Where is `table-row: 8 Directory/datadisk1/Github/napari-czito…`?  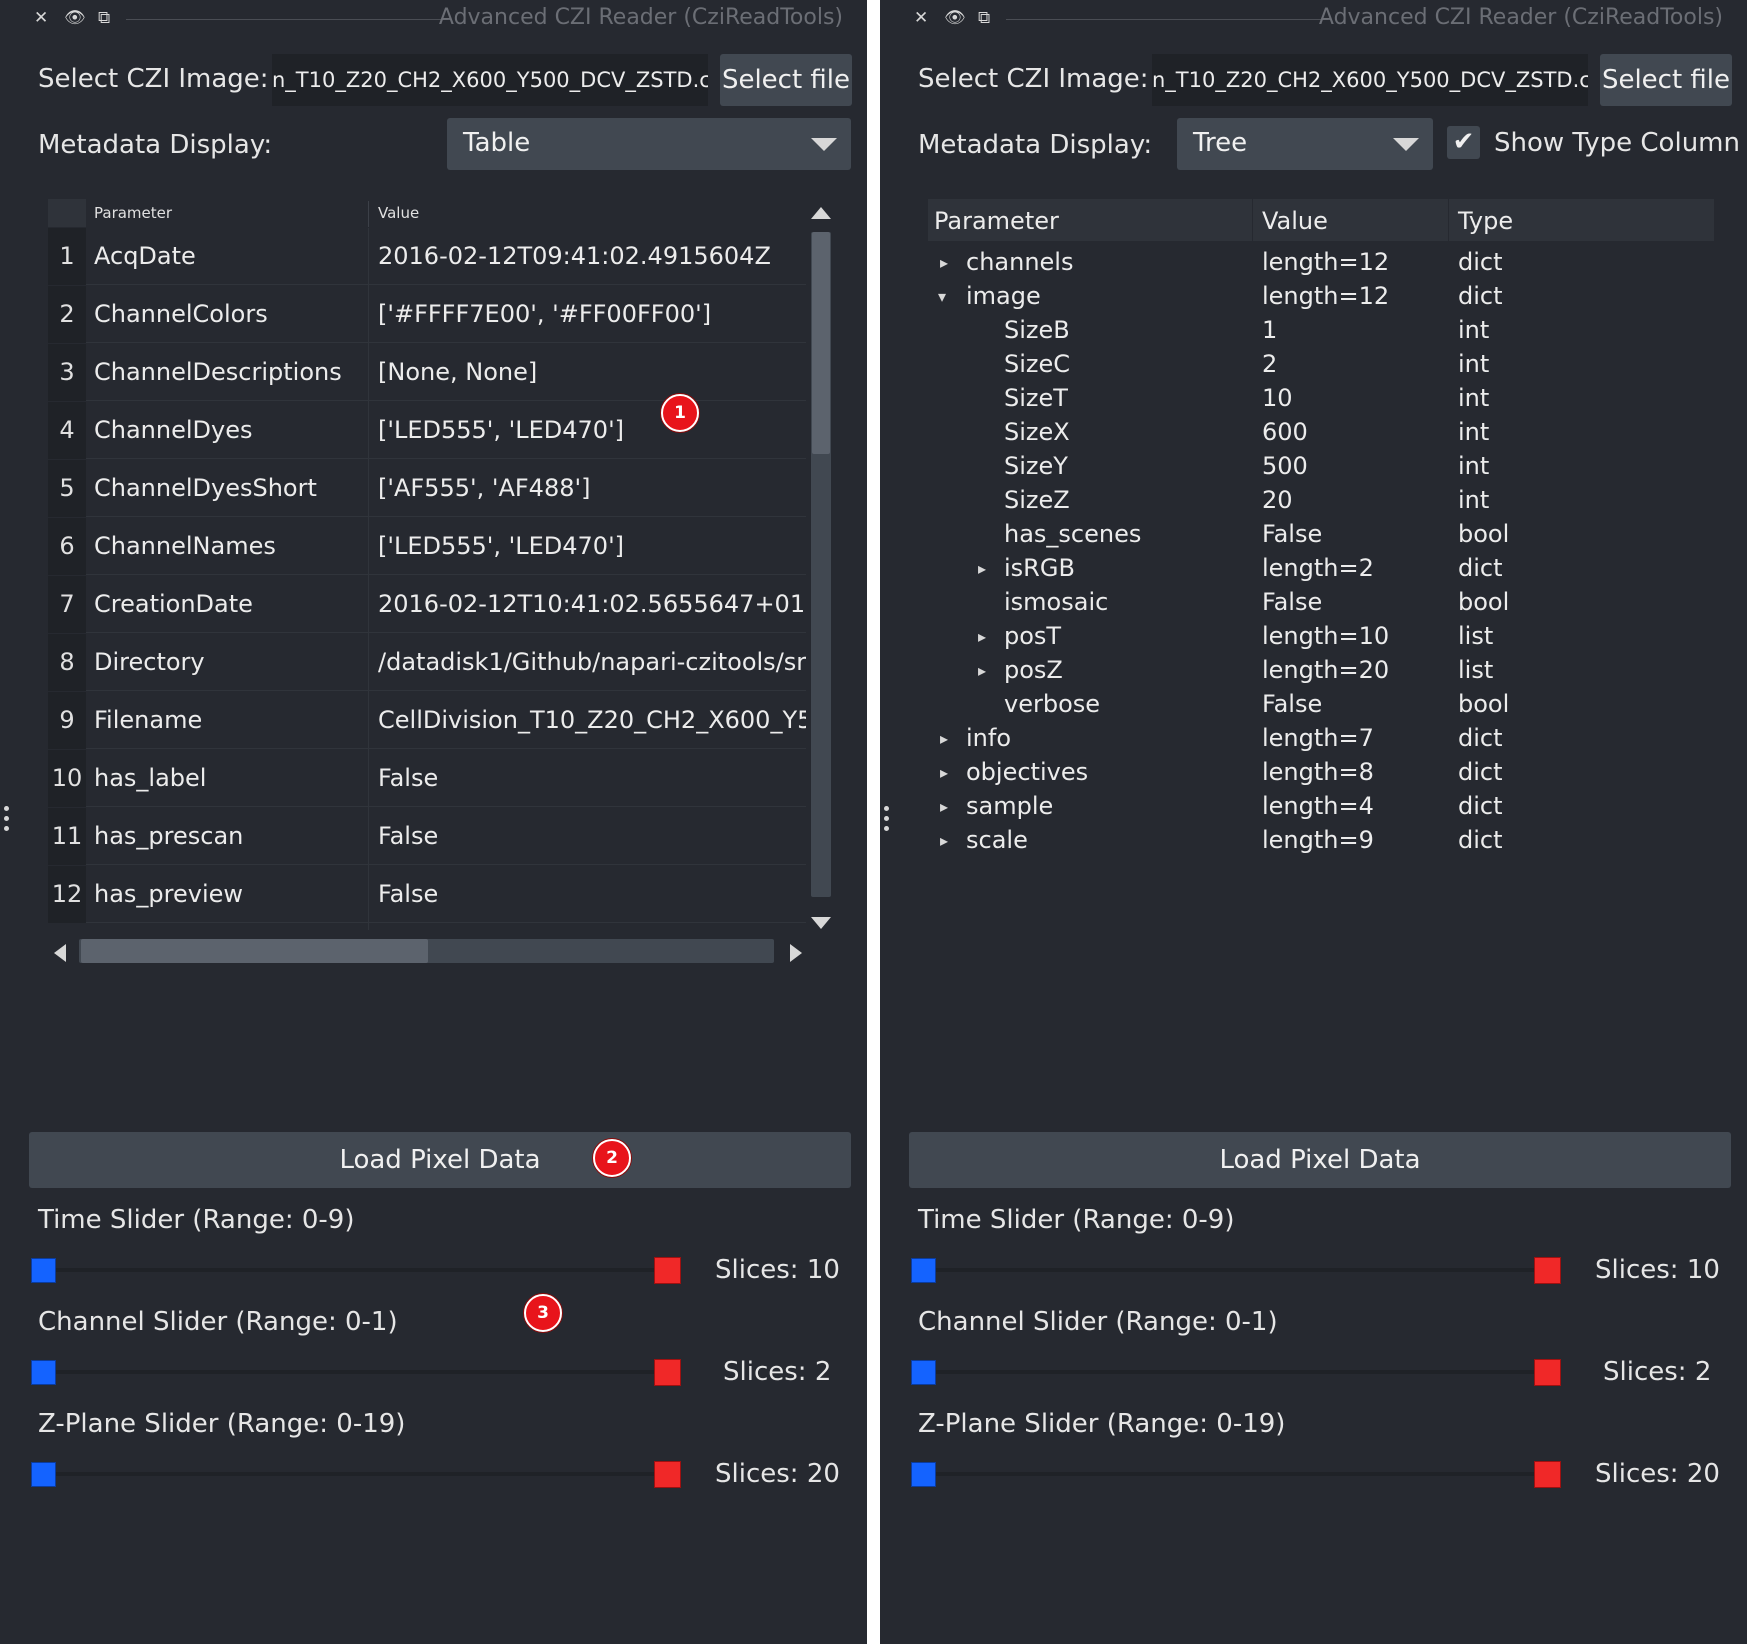
table-row: 8 Directory/datadisk1/Github/napari-czito… is located at coordinates (427, 662).